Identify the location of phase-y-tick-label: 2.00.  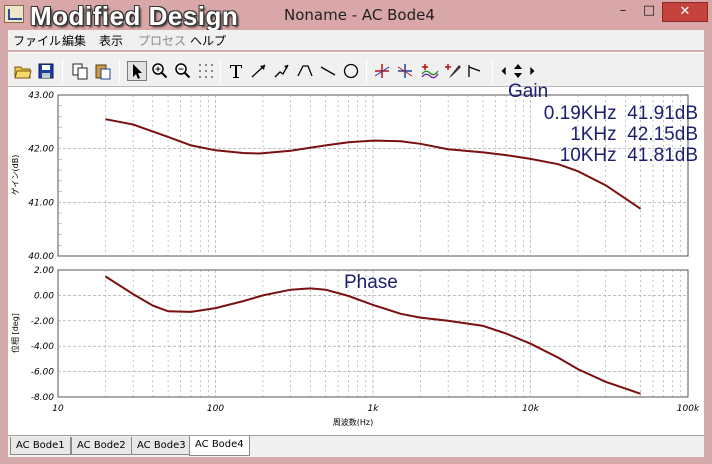
(44, 271).